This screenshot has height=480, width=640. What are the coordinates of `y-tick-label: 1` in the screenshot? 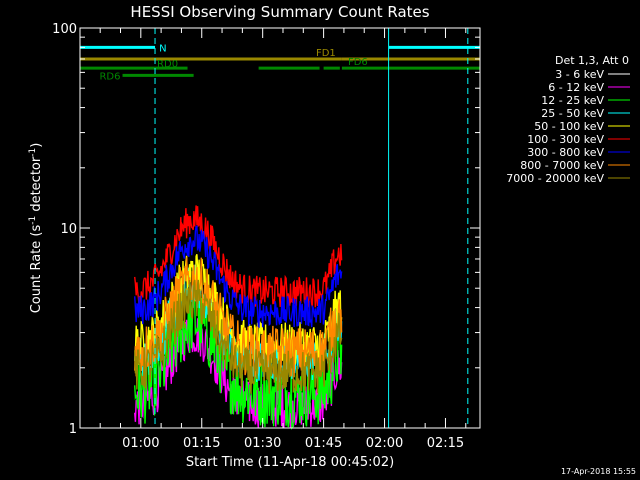 It's located at (73, 429).